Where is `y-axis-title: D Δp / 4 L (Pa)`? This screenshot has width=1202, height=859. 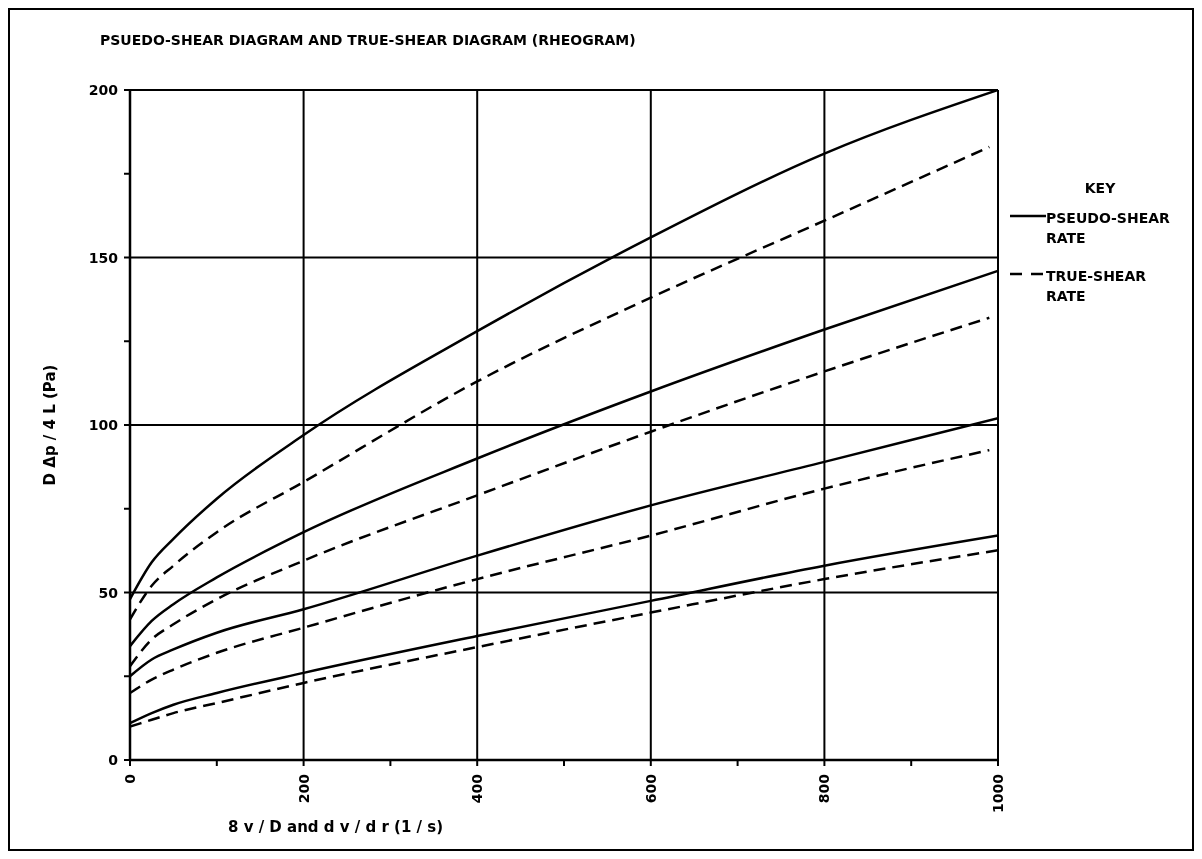 y-axis-title: D Δp / 4 L (Pa) is located at coordinates (50, 425).